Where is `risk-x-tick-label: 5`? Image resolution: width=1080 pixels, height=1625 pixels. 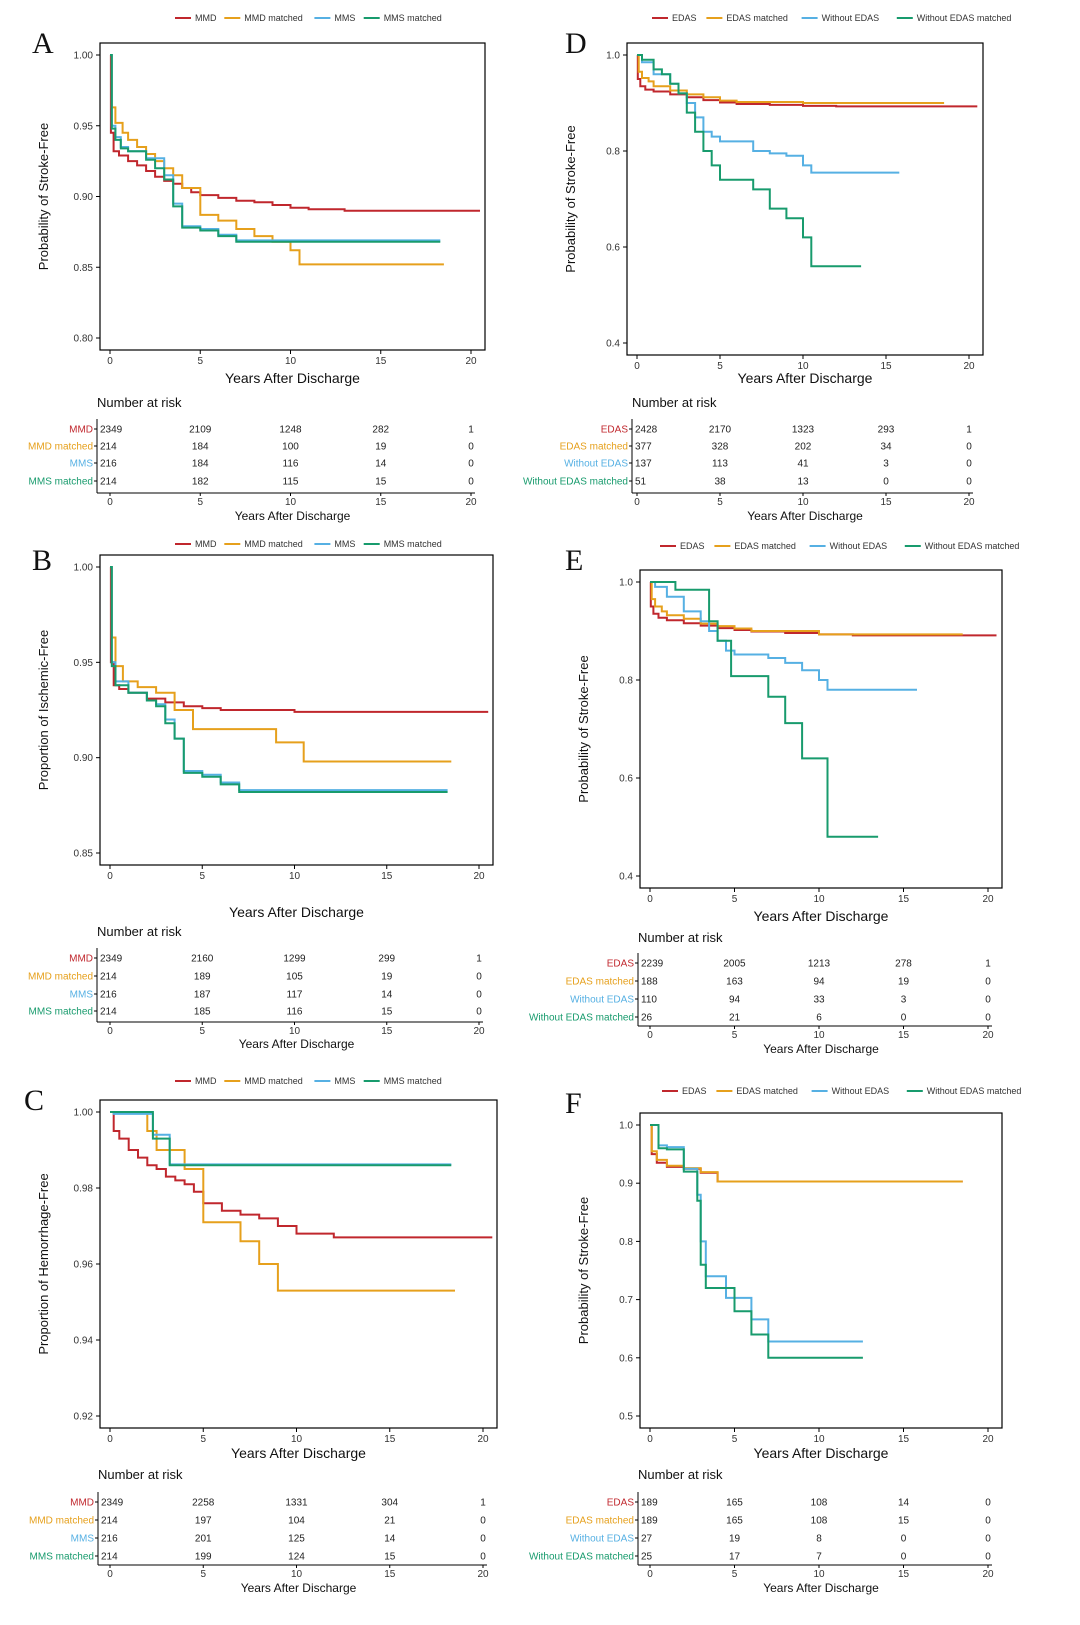
risk-x-tick-label: 5 is located at coordinates (203, 1574).